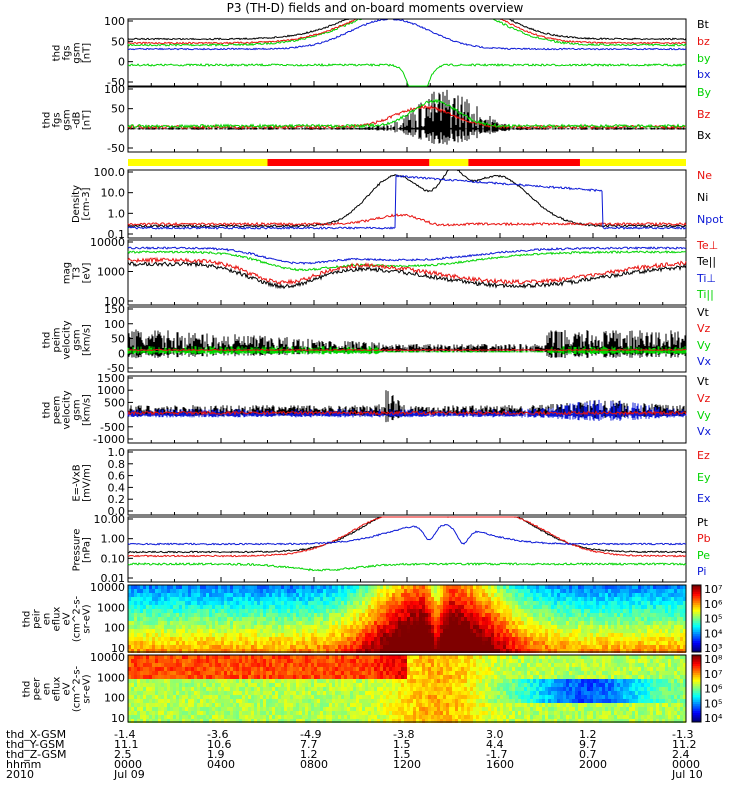 The height and width of the screenshot is (800, 750). What do you see at coordinates (704, 175) in the screenshot?
I see `legend-entry: Ne` at bounding box center [704, 175].